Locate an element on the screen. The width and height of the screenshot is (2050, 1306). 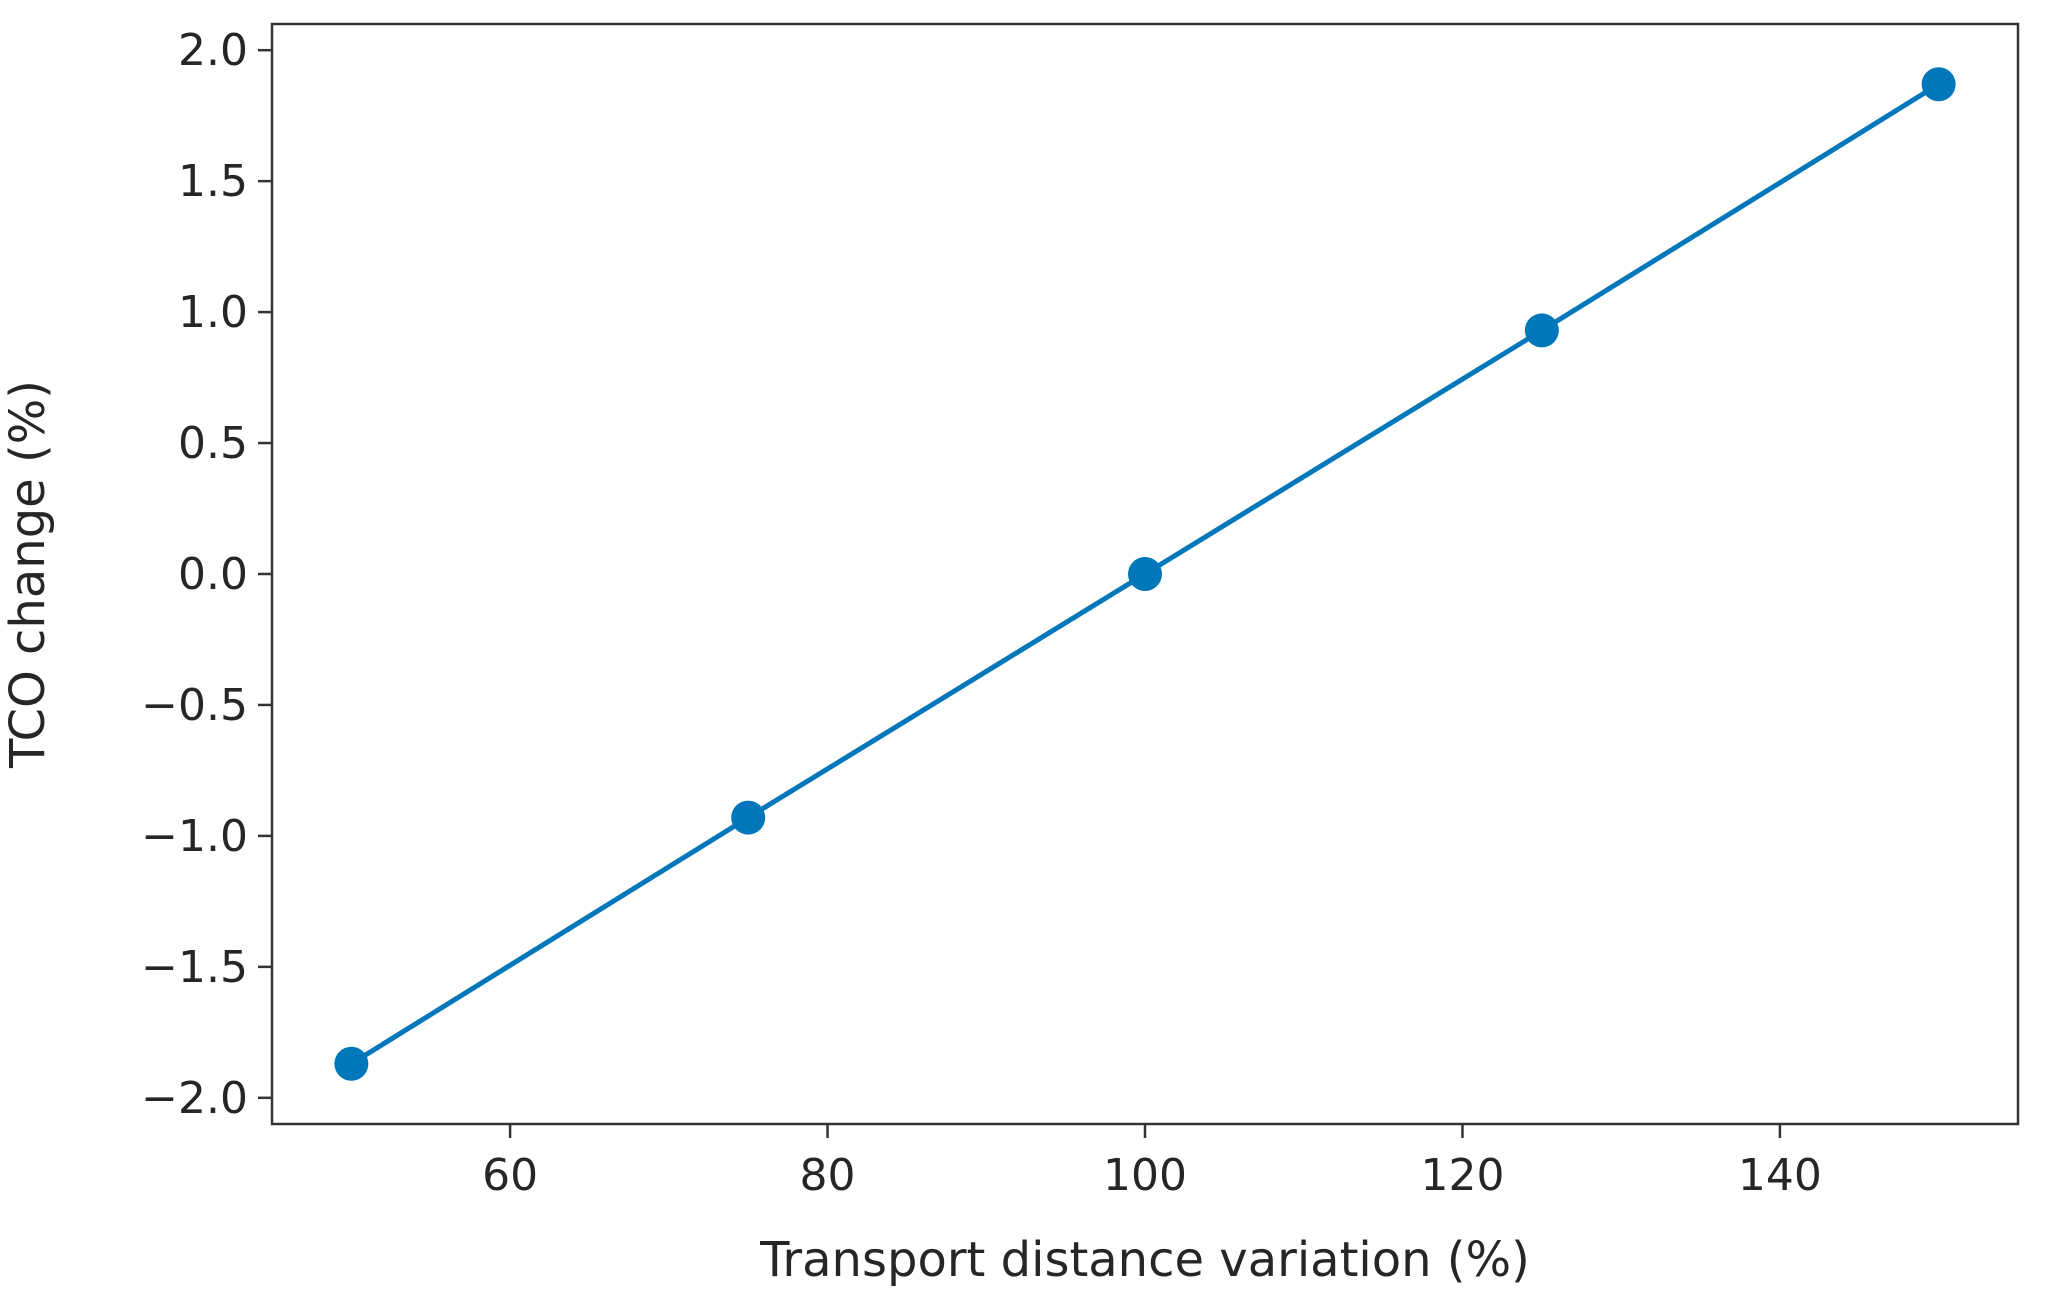
x-tick-label: 120 is located at coordinates (1462, 1175).